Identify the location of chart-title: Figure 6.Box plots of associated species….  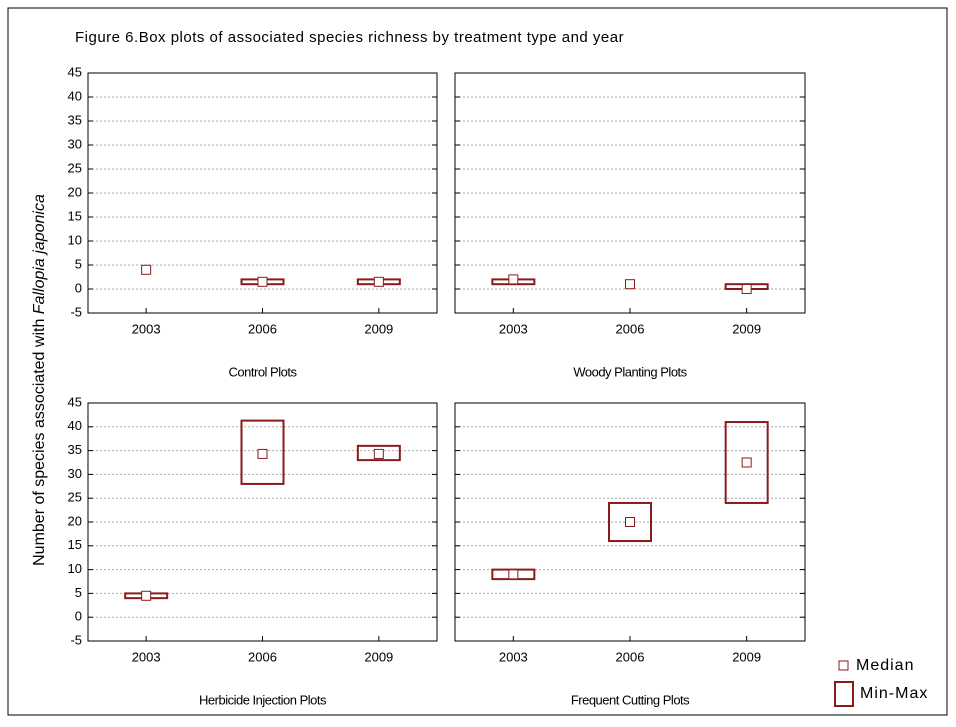
(349, 37).